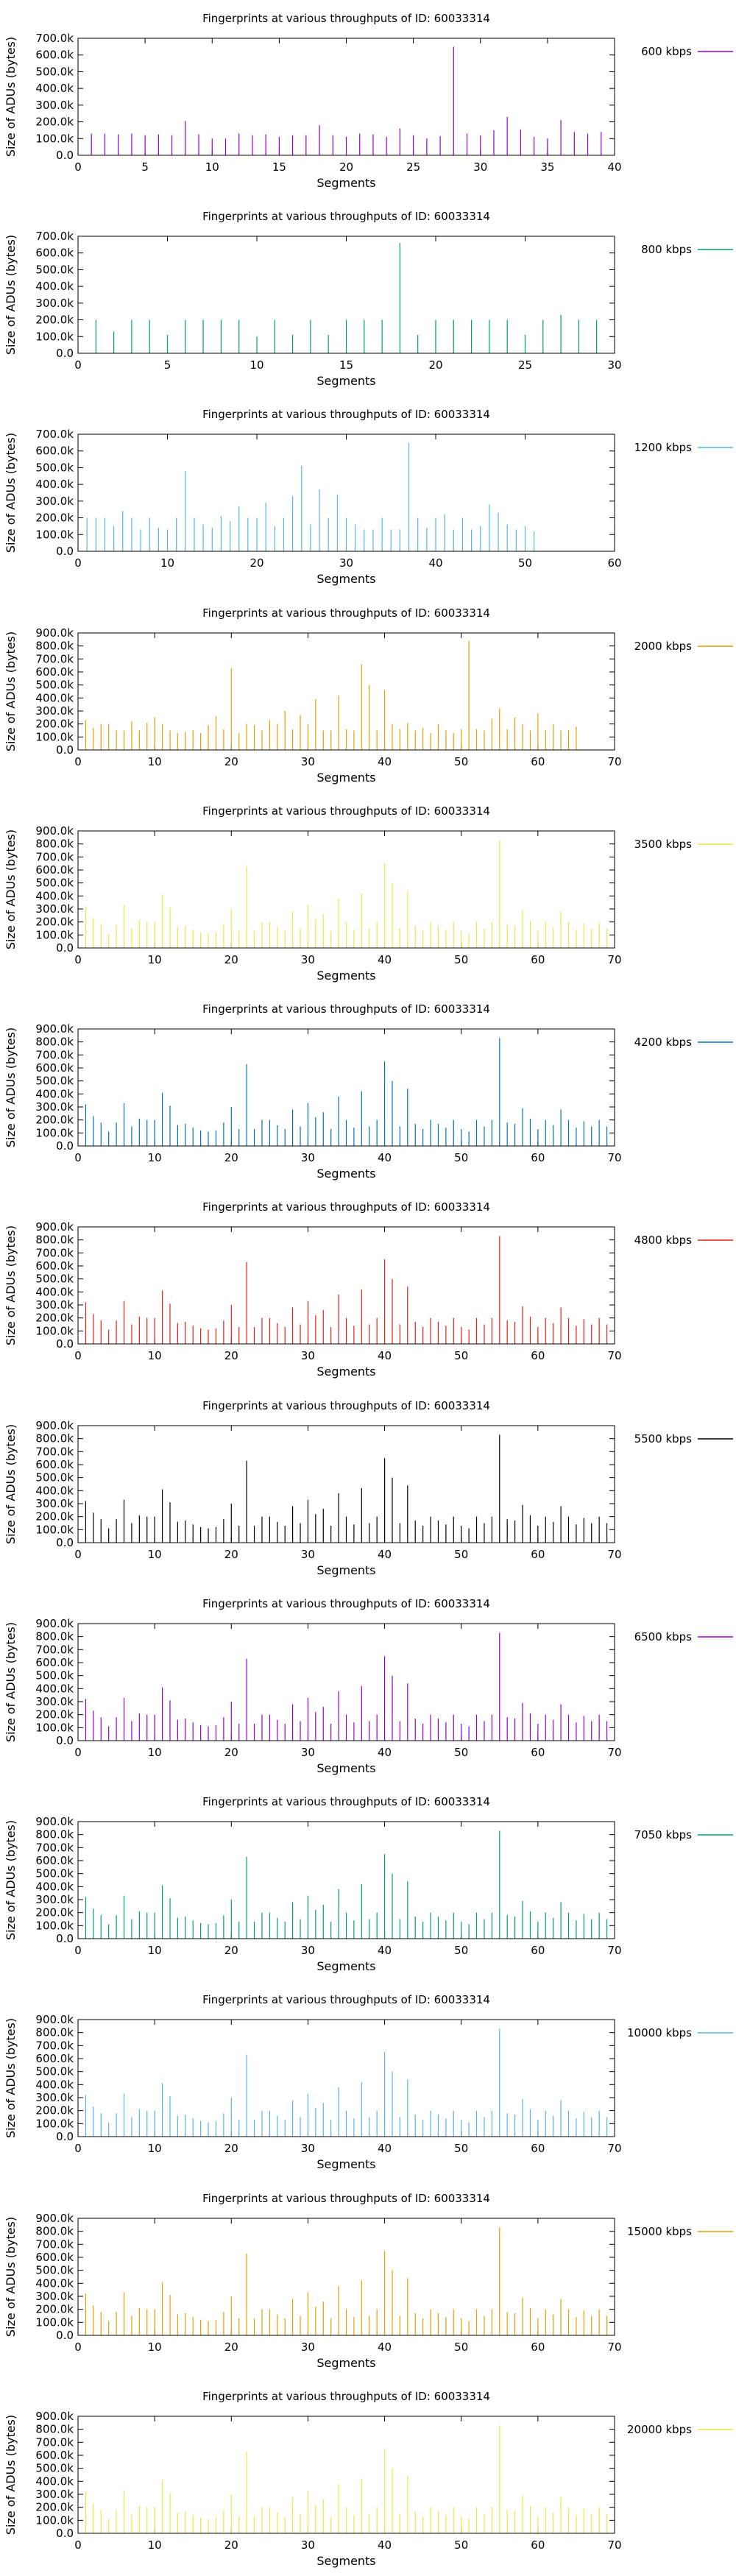 The width and height of the screenshot is (736, 2576). I want to click on legend-label: 5500 kbps, so click(663, 1439).